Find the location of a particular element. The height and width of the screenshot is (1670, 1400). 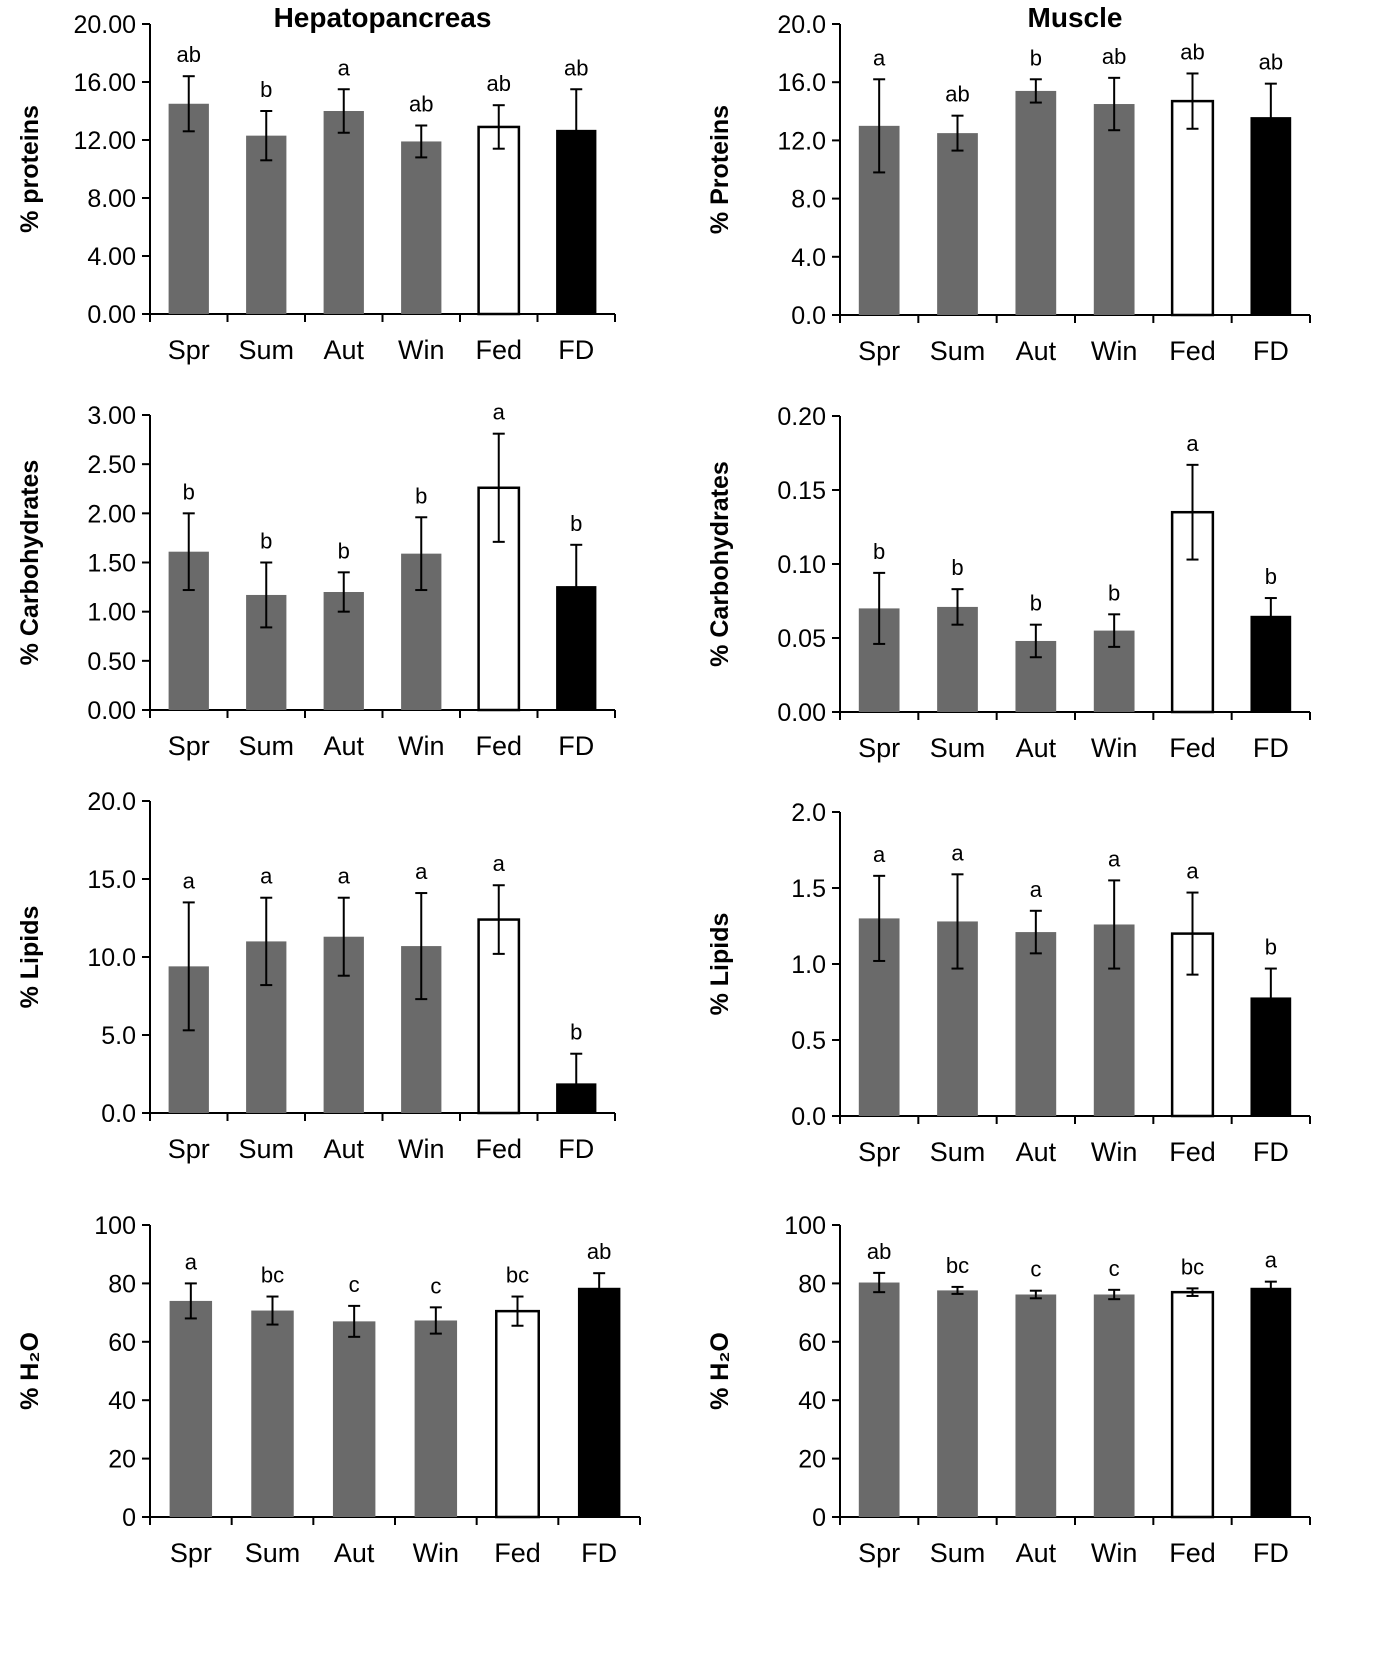

y-tick-label: 0.05 is located at coordinates (801, 639).